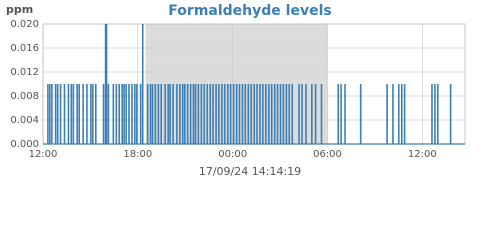 This screenshot has width=500, height=240. I want to click on x-tick-label: 00:00, so click(232, 154).